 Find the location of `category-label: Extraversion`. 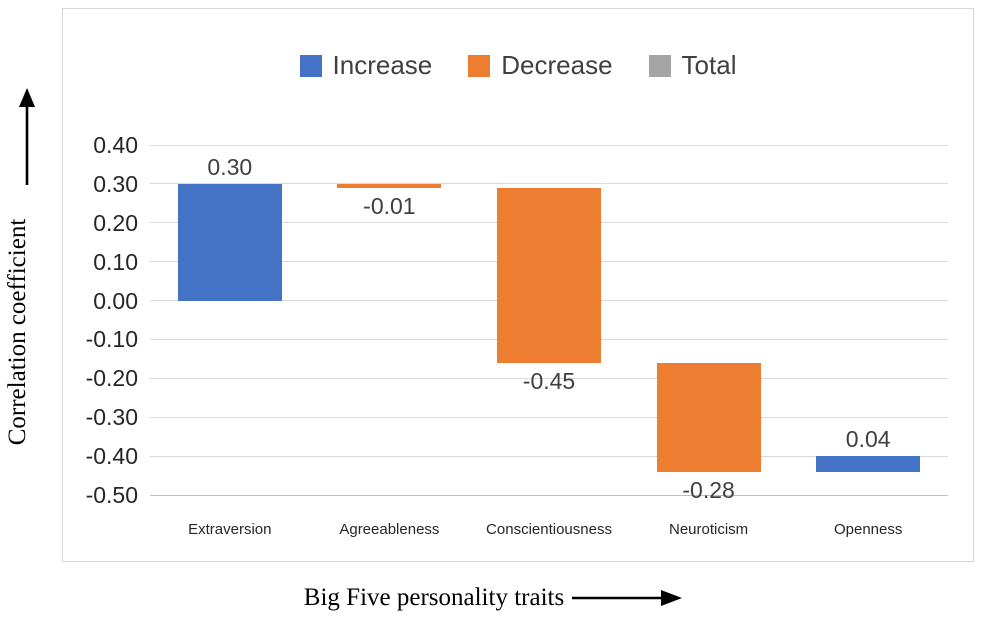

category-label: Extraversion is located at coordinates (230, 529).